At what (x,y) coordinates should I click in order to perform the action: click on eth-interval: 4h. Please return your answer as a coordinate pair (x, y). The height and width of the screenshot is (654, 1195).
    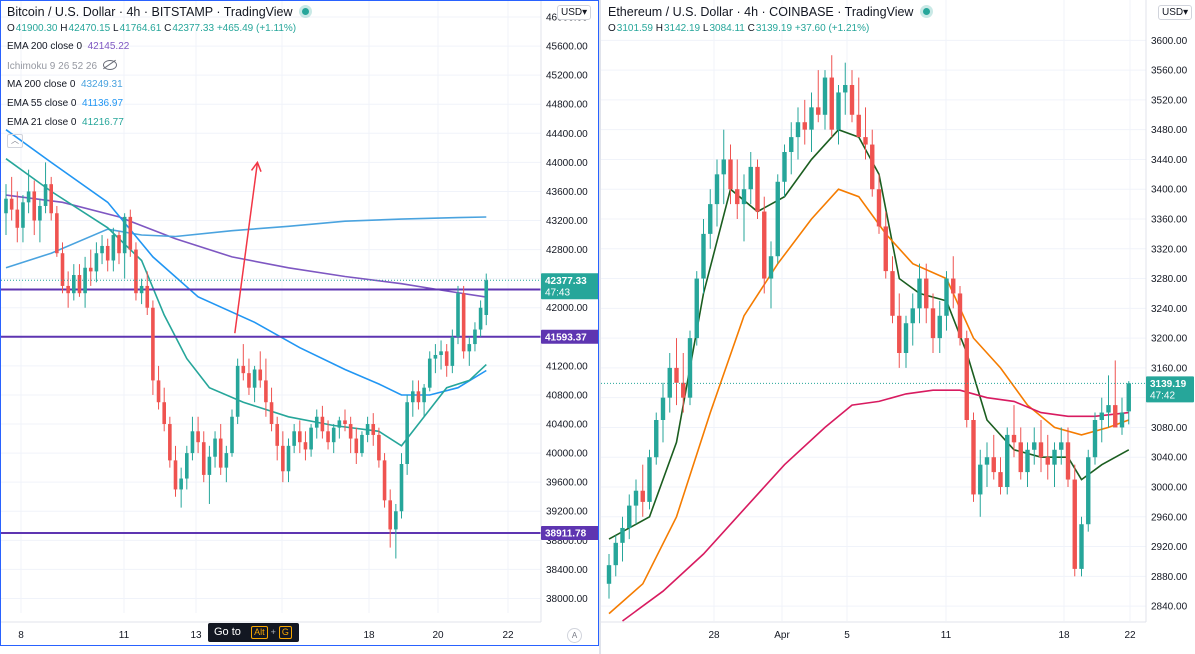
    Looking at the image, I should click on (751, 12).